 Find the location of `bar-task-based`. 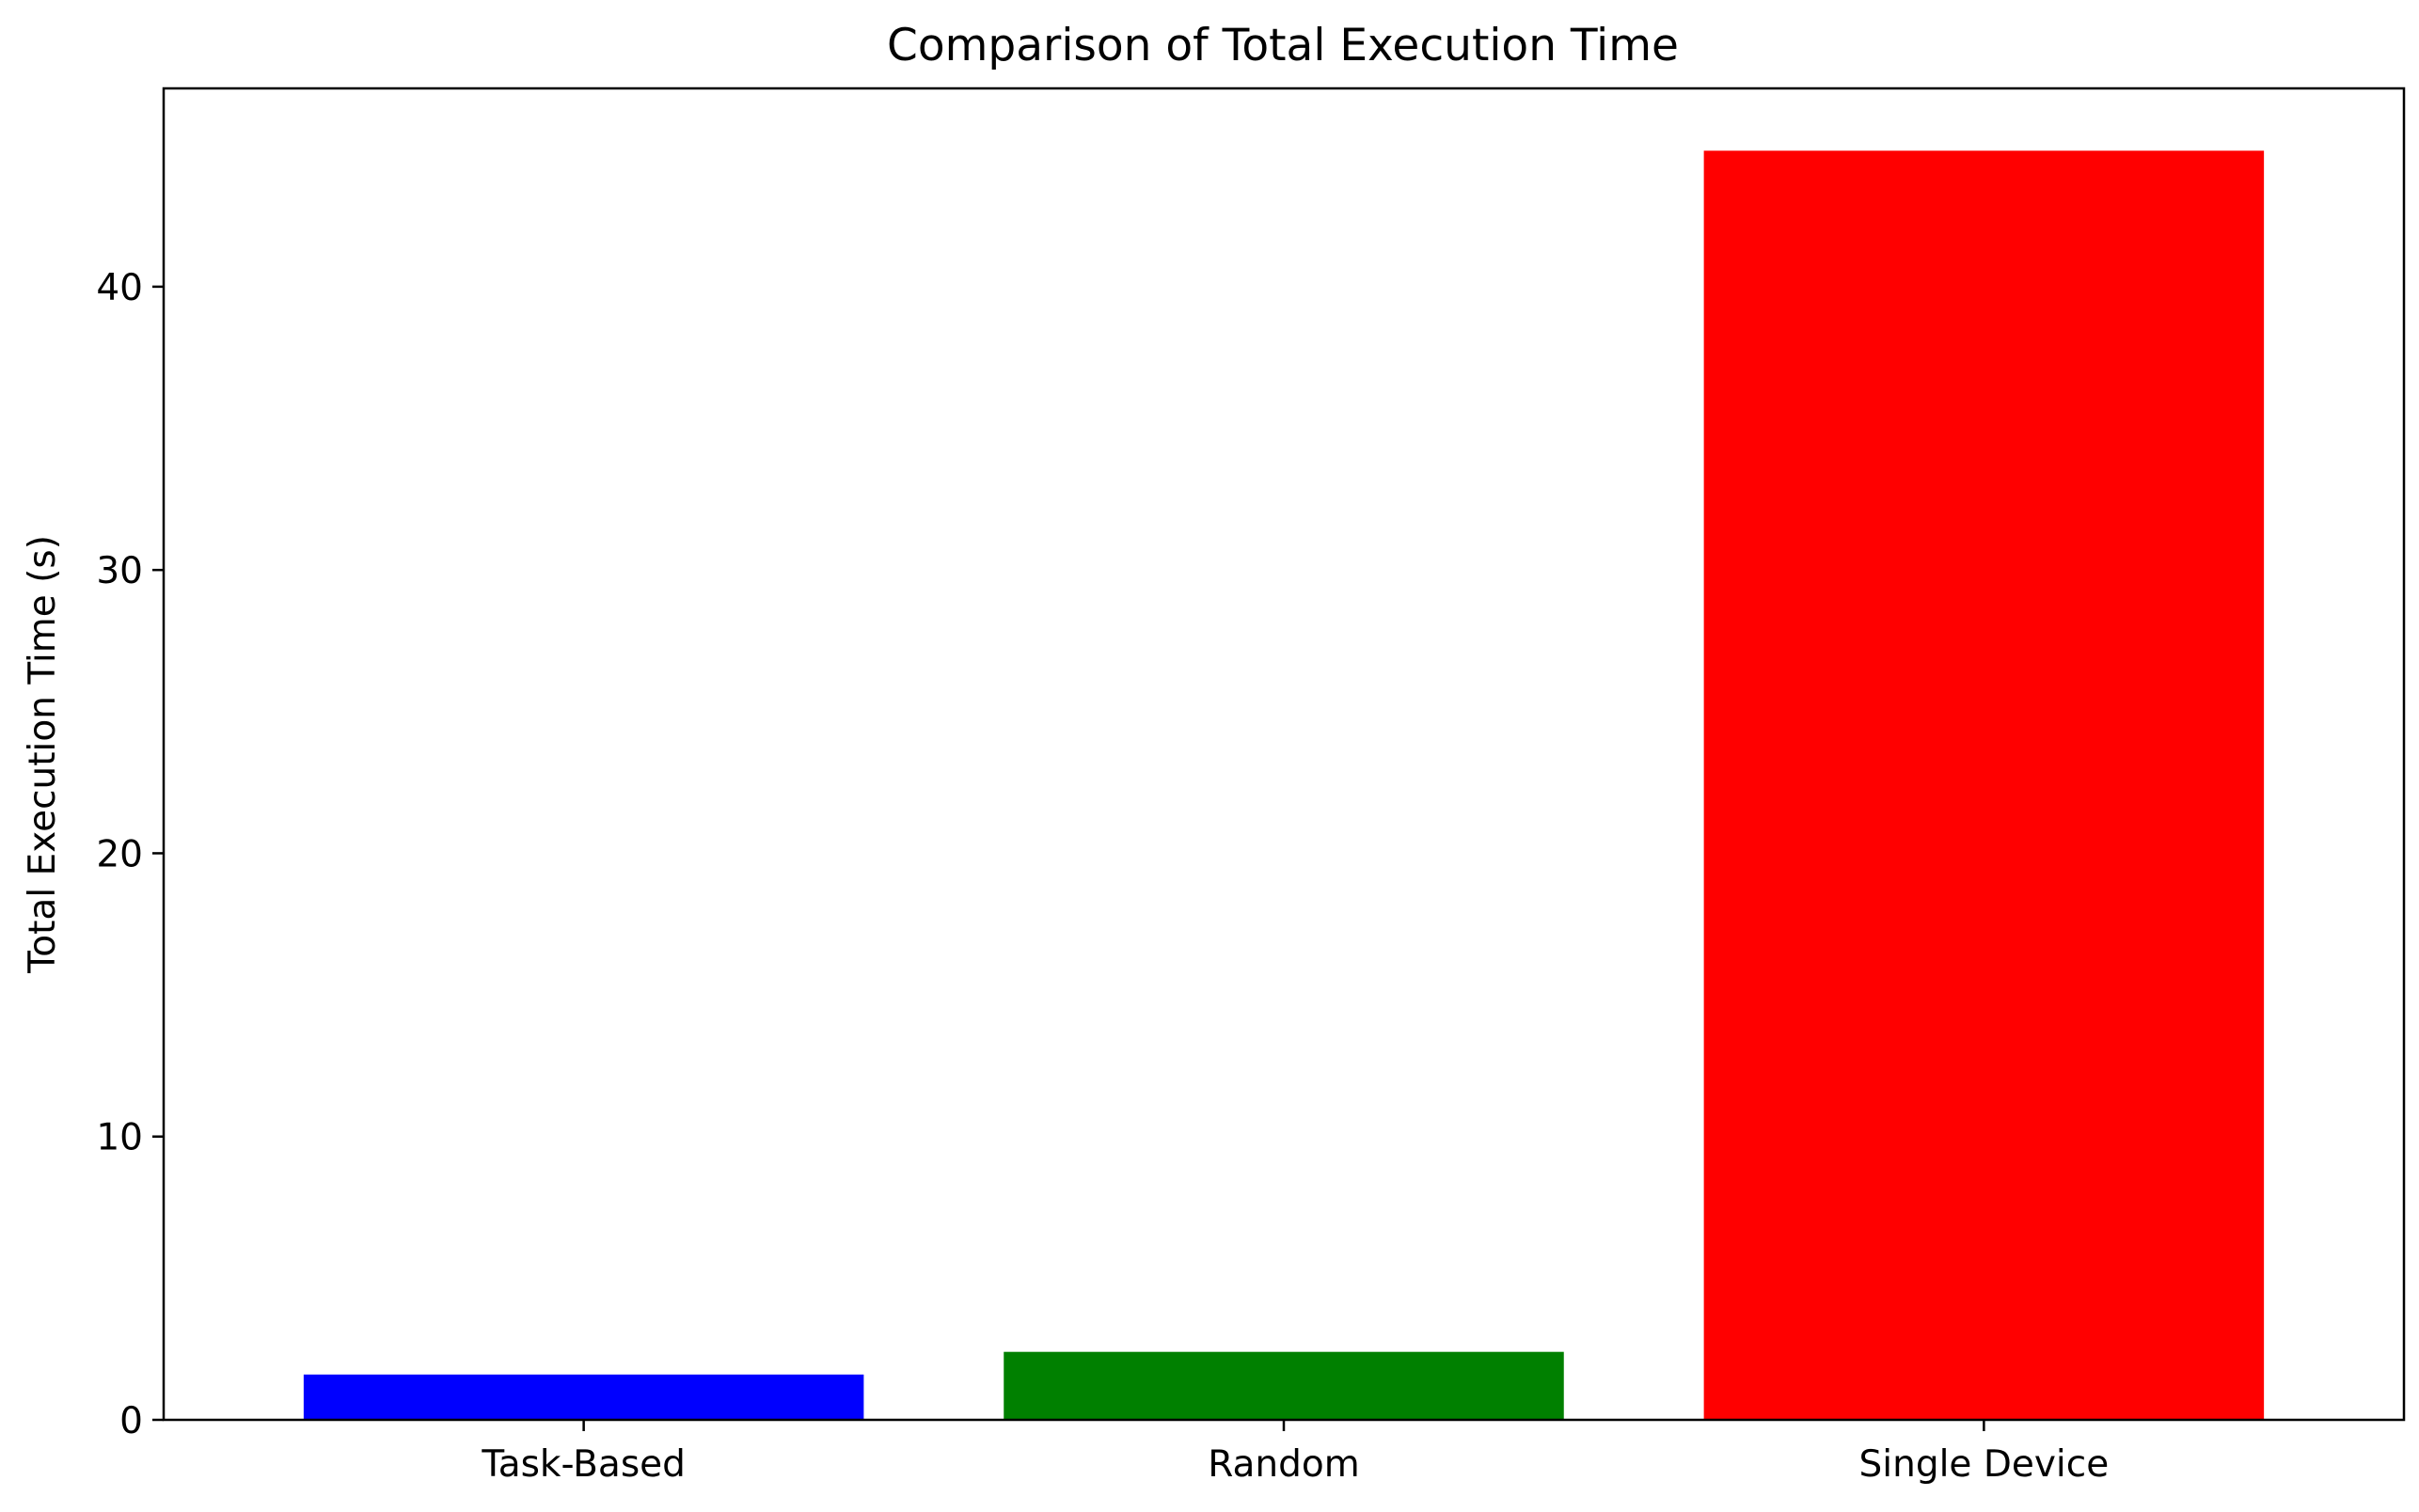

bar-task-based is located at coordinates (583, 1397).